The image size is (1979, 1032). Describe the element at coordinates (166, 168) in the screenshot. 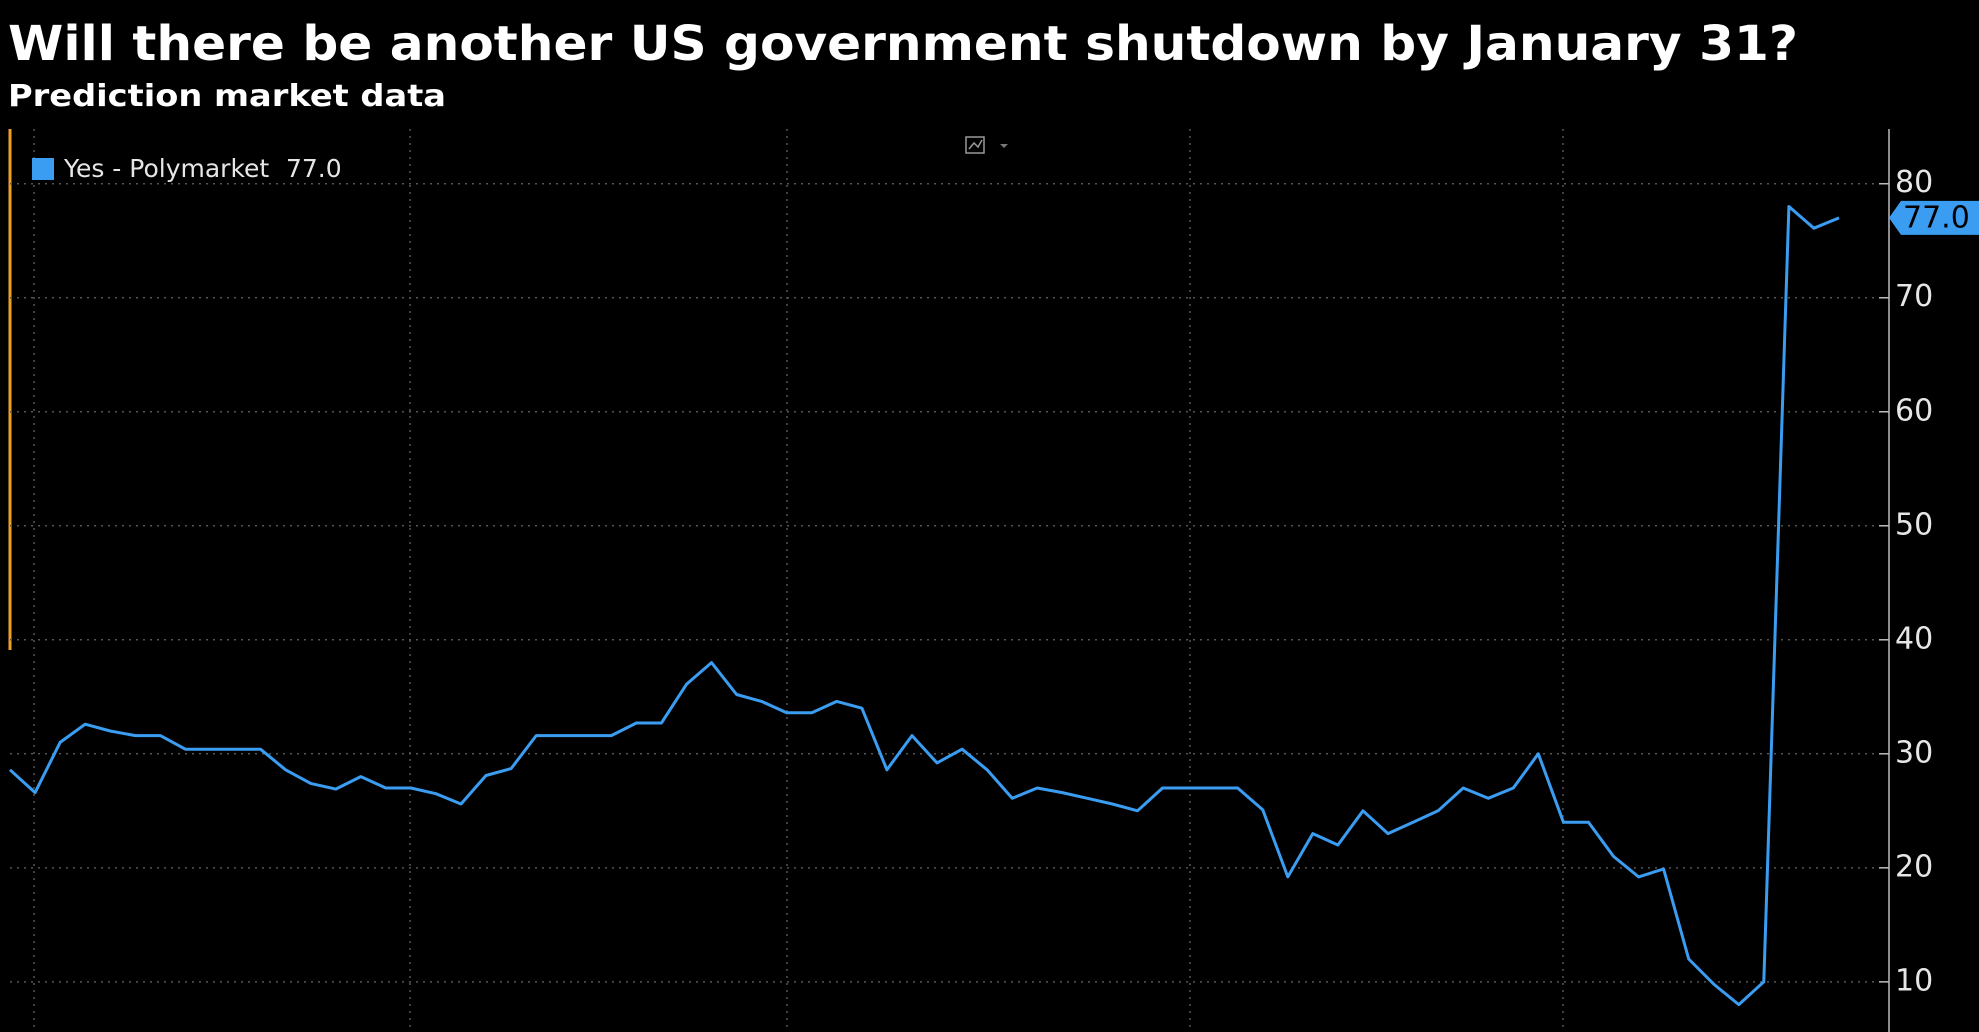

I see `legend-label: Yes - Polymarket` at that location.